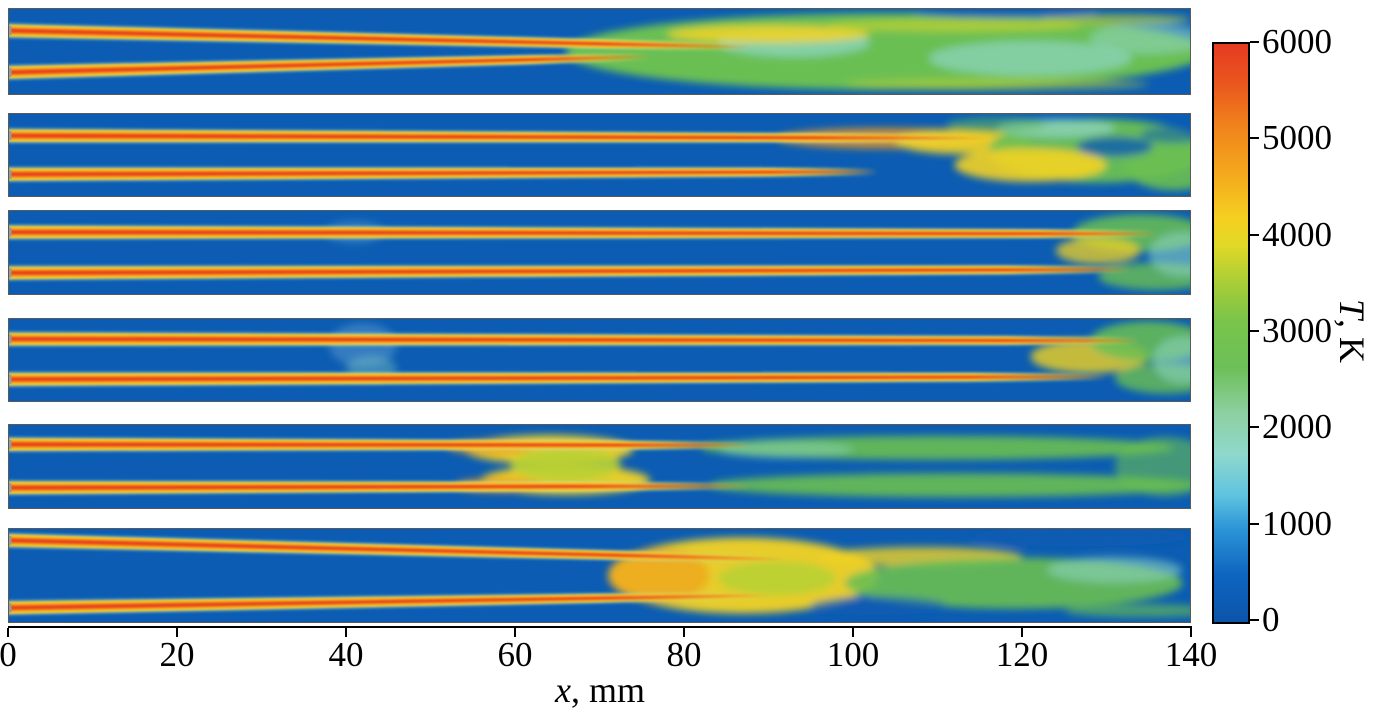  What do you see at coordinates (515, 654) in the screenshot?
I see `x-tick-label: 60` at bounding box center [515, 654].